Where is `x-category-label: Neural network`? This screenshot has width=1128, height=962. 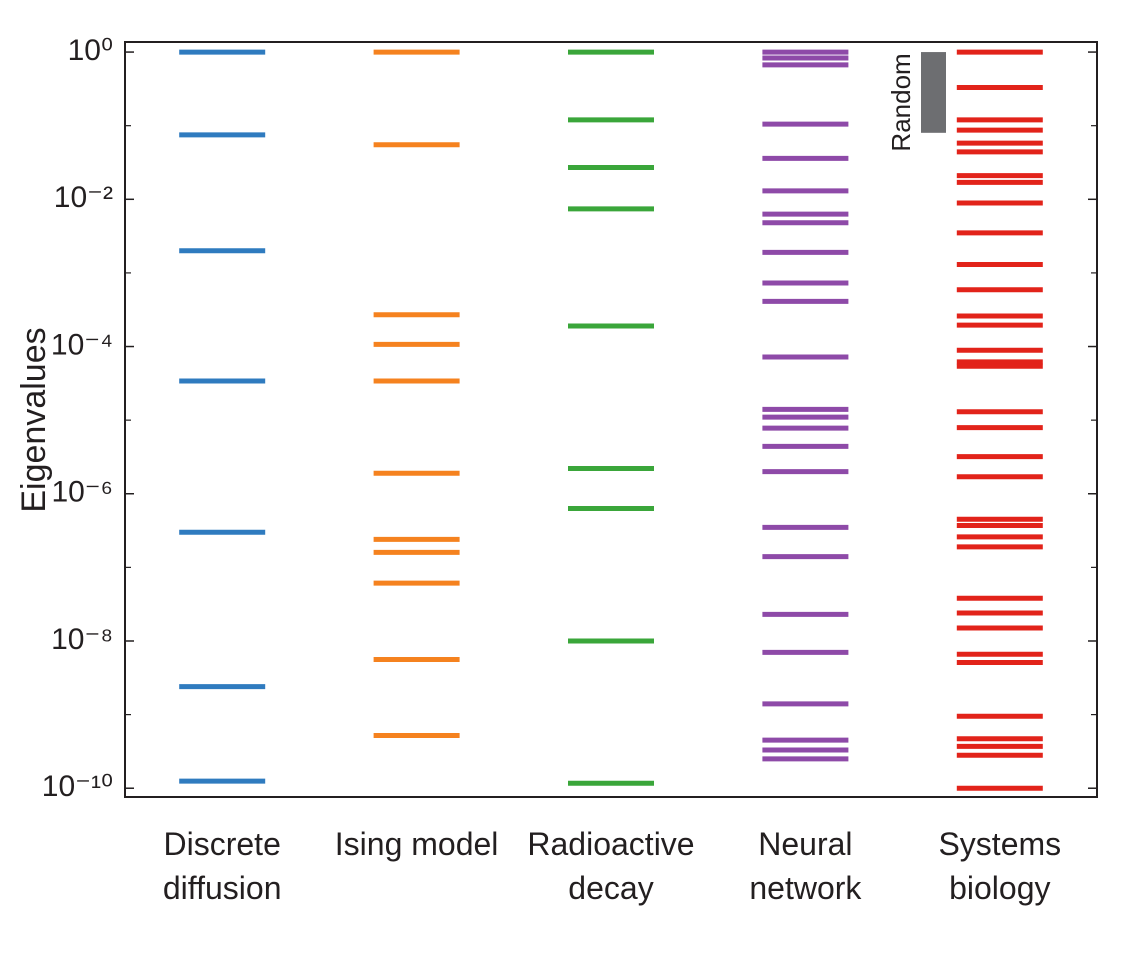 x-category-label: Neural network is located at coordinates (805, 866).